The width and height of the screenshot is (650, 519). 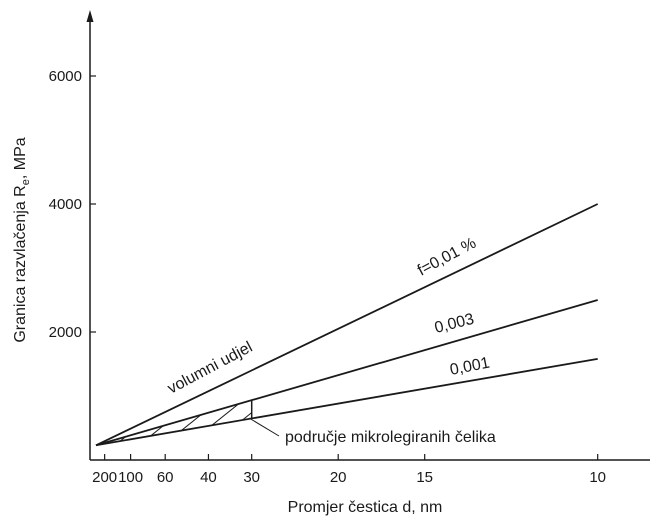 I want to click on x-tick-label: 10, so click(x=597, y=477).